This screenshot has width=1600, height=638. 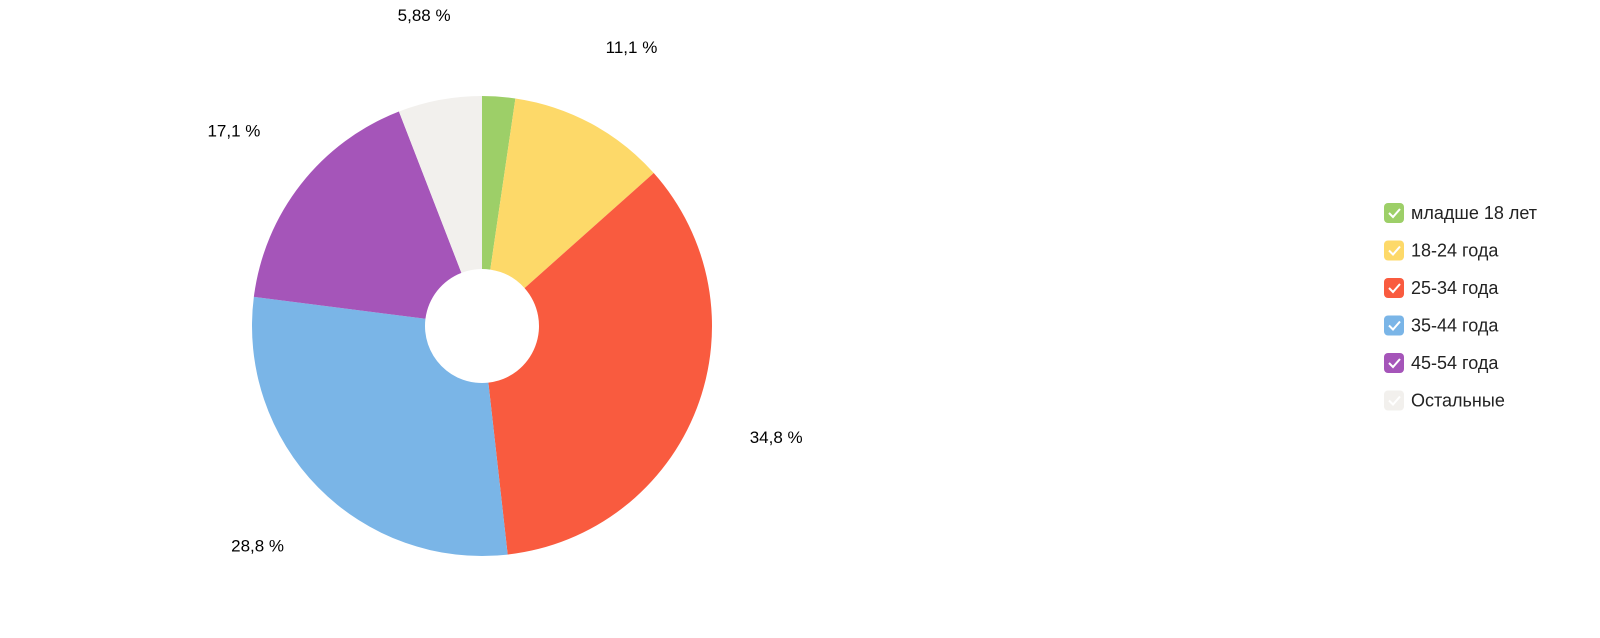 I want to click on value-label: 5,88 %, so click(x=424, y=15).